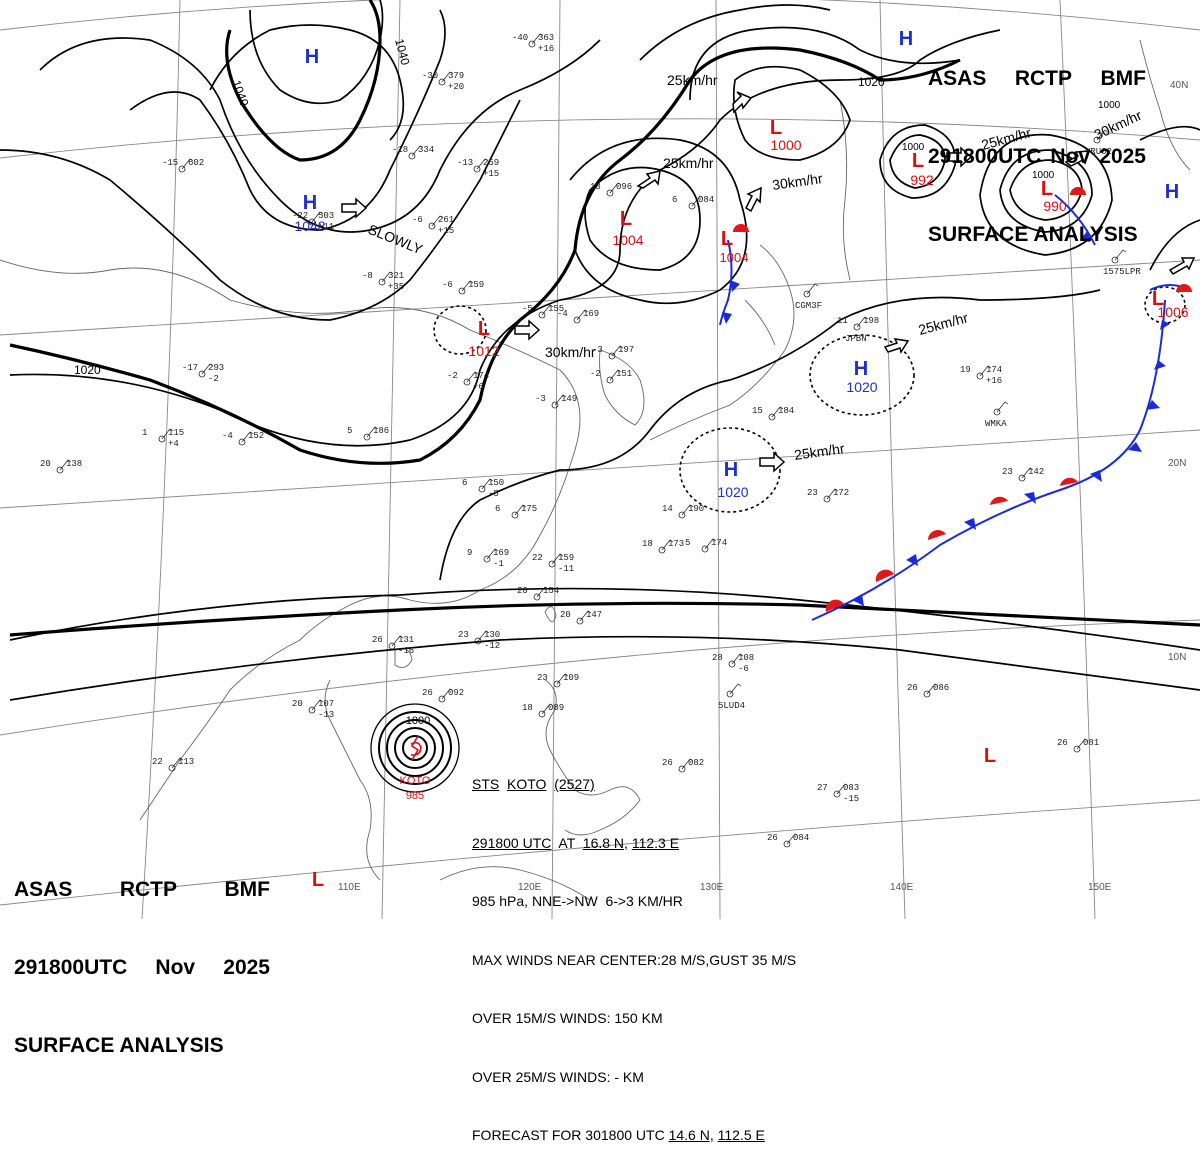  What do you see at coordinates (577, 901) in the screenshot?
I see `storm-pressure-line: 985 hPa, NNE->NW 6->3 KM/HR` at bounding box center [577, 901].